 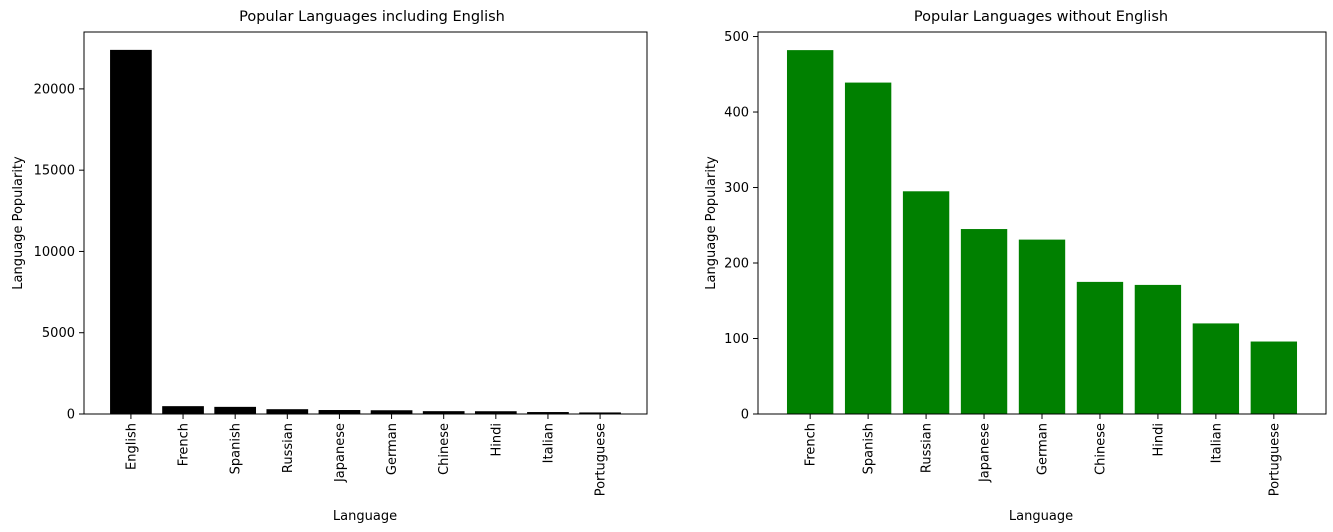 I want to click on y-tick-label: 10000, so click(x=54, y=252).